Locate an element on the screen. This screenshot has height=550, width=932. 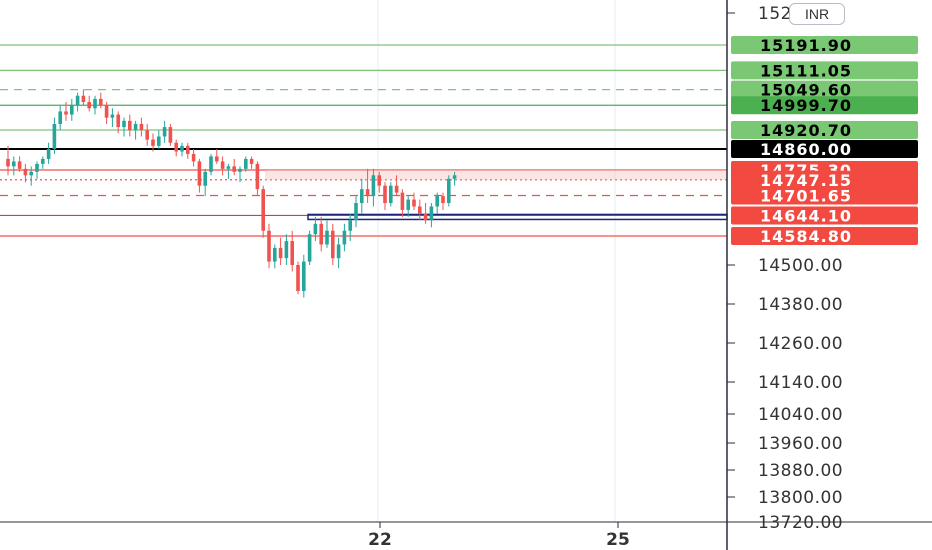
price-tick-label-3: 14260.00 is located at coordinates (800, 344).